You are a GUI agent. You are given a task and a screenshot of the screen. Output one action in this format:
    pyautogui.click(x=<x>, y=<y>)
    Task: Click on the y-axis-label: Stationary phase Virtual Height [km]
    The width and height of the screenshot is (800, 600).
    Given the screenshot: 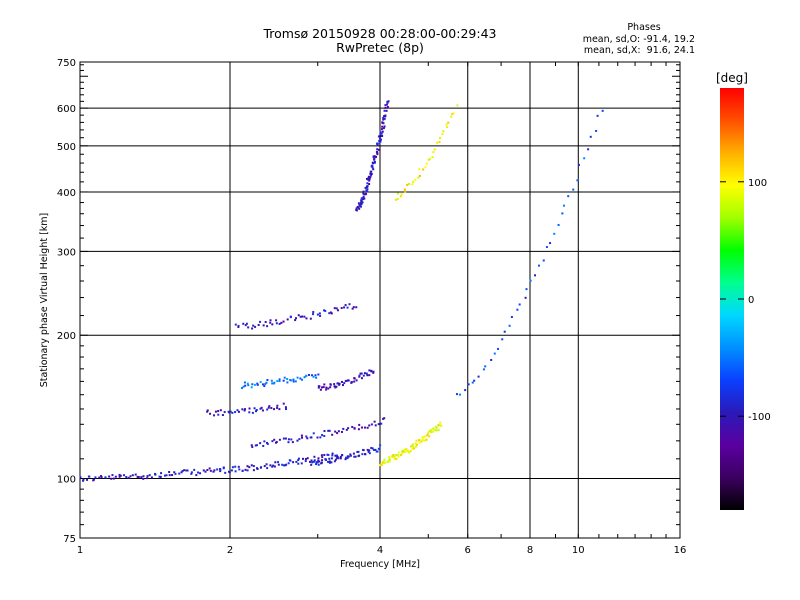 What is the action you would take?
    pyautogui.click(x=44, y=300)
    